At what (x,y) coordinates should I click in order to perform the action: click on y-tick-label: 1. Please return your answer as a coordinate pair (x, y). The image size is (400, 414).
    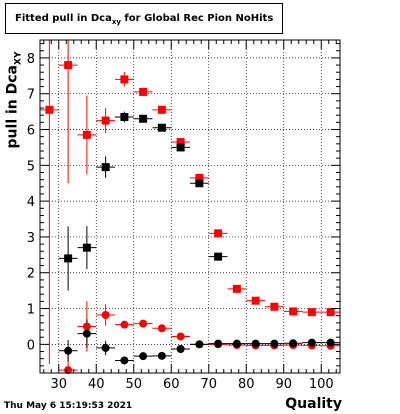
    Looking at the image, I should click on (31, 310).